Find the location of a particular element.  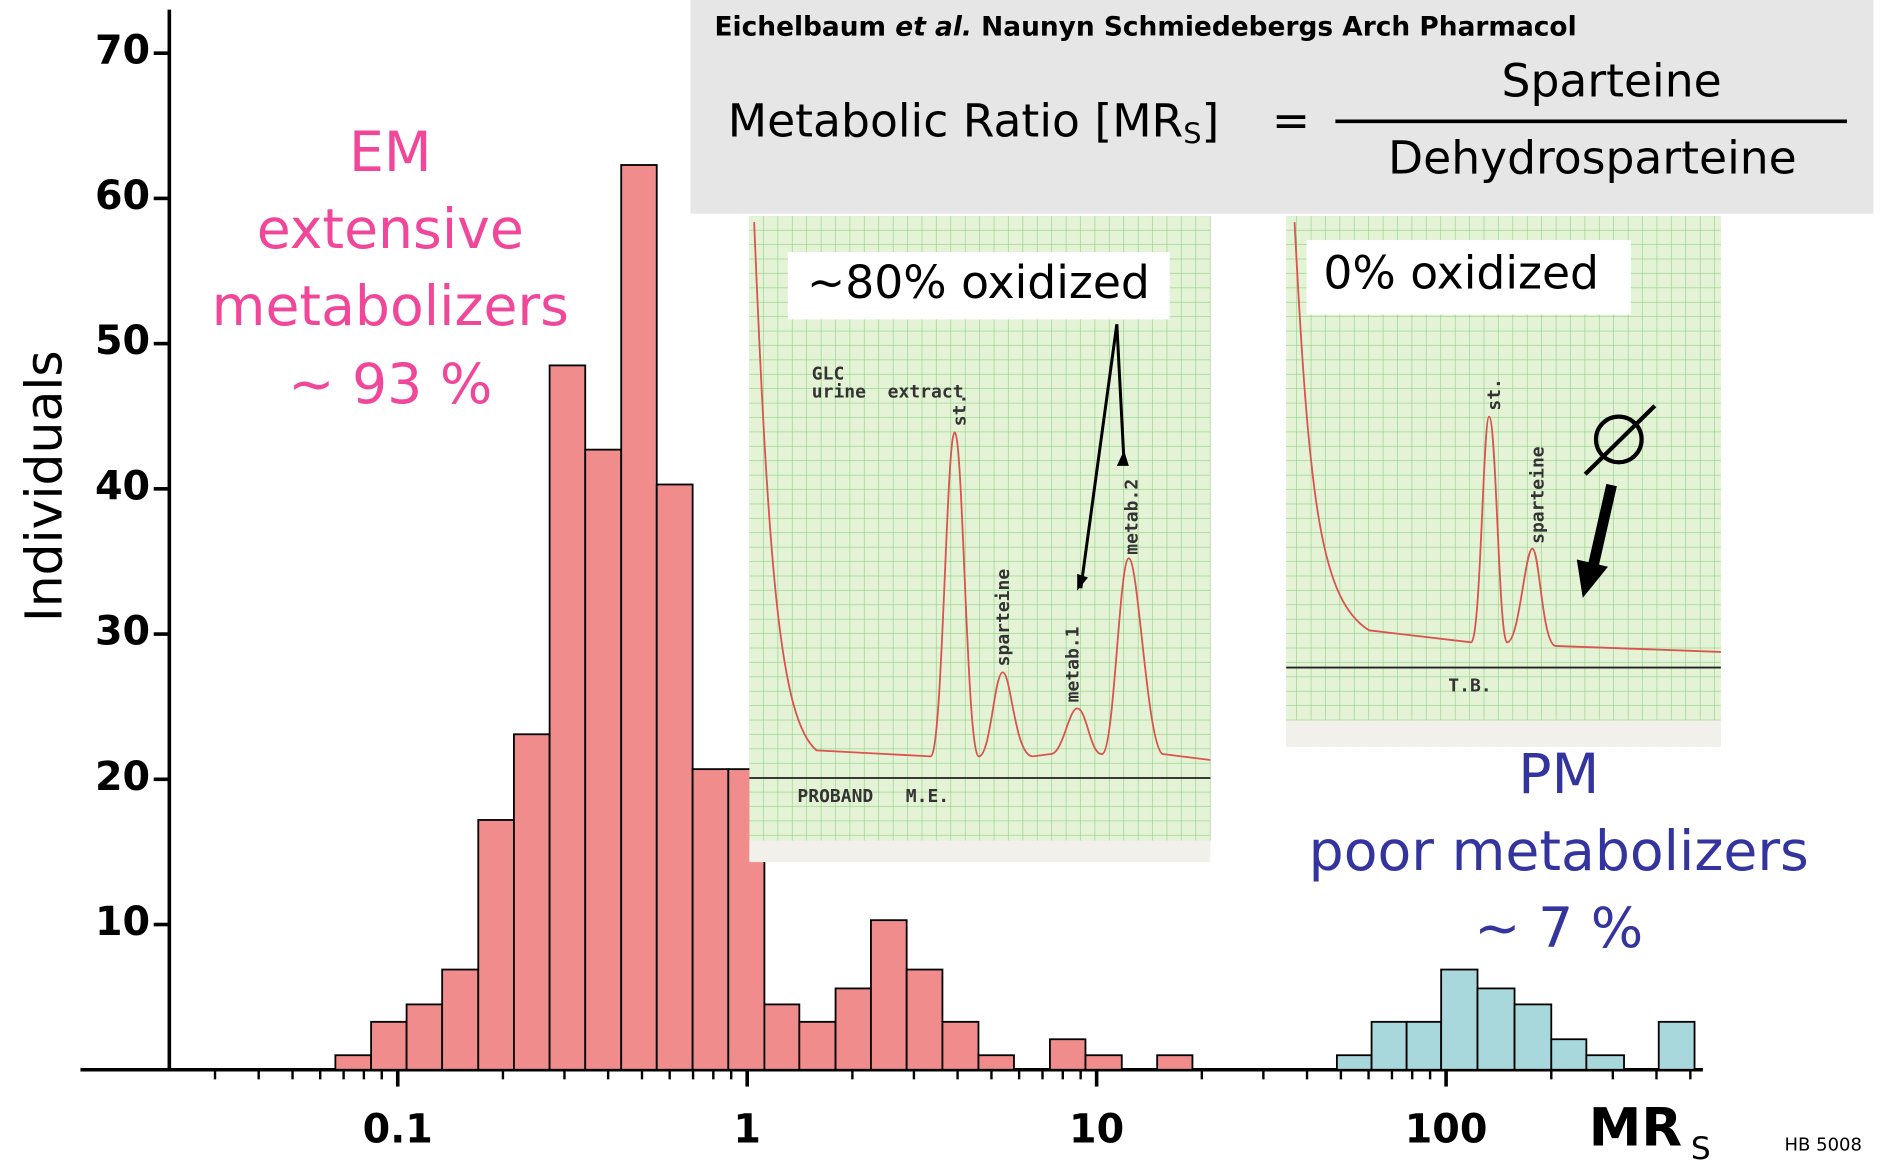

formula-lhs: Metabolic Ratio [MRS] is located at coordinates (974, 122).